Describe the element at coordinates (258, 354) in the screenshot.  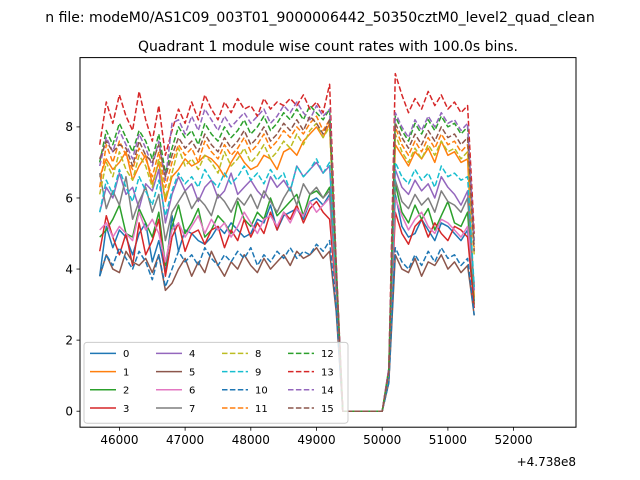
I see `legend-label: 8` at that location.